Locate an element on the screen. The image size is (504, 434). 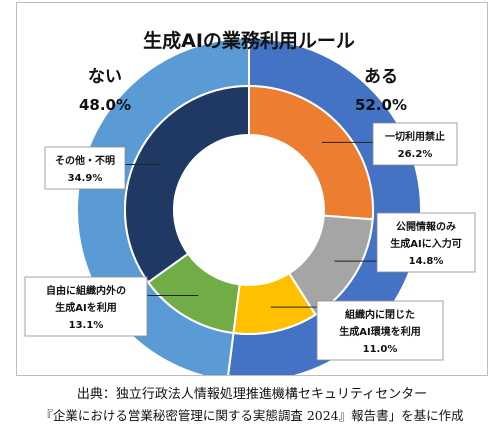
callout-text-3-2: 13.1% is located at coordinates (86, 325).